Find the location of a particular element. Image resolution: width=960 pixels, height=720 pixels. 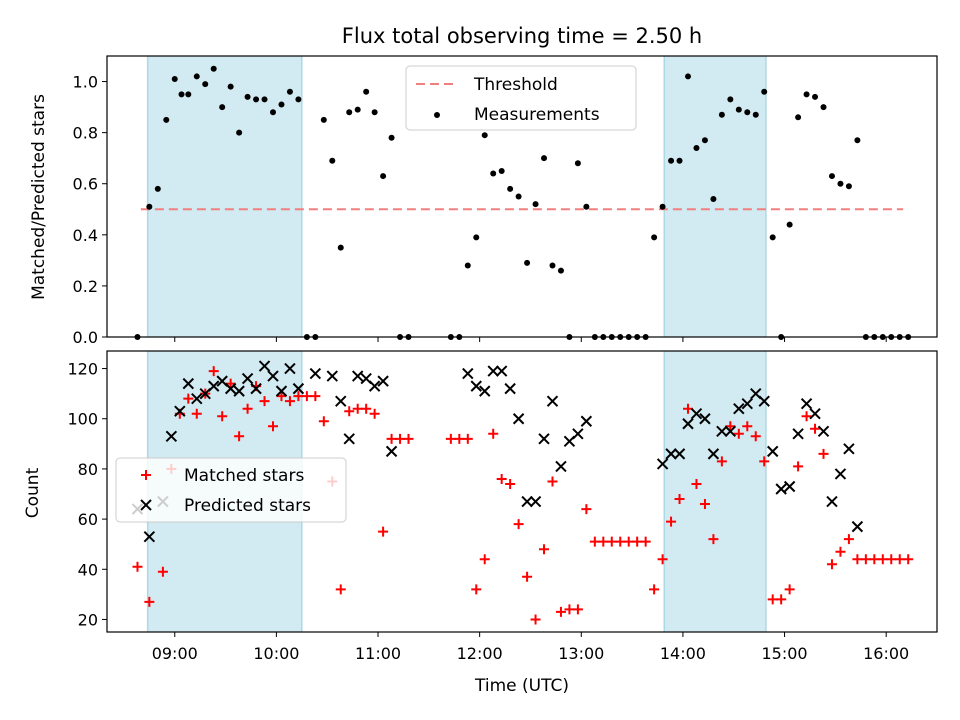

top-shaded-band is located at coordinates (715, 196).